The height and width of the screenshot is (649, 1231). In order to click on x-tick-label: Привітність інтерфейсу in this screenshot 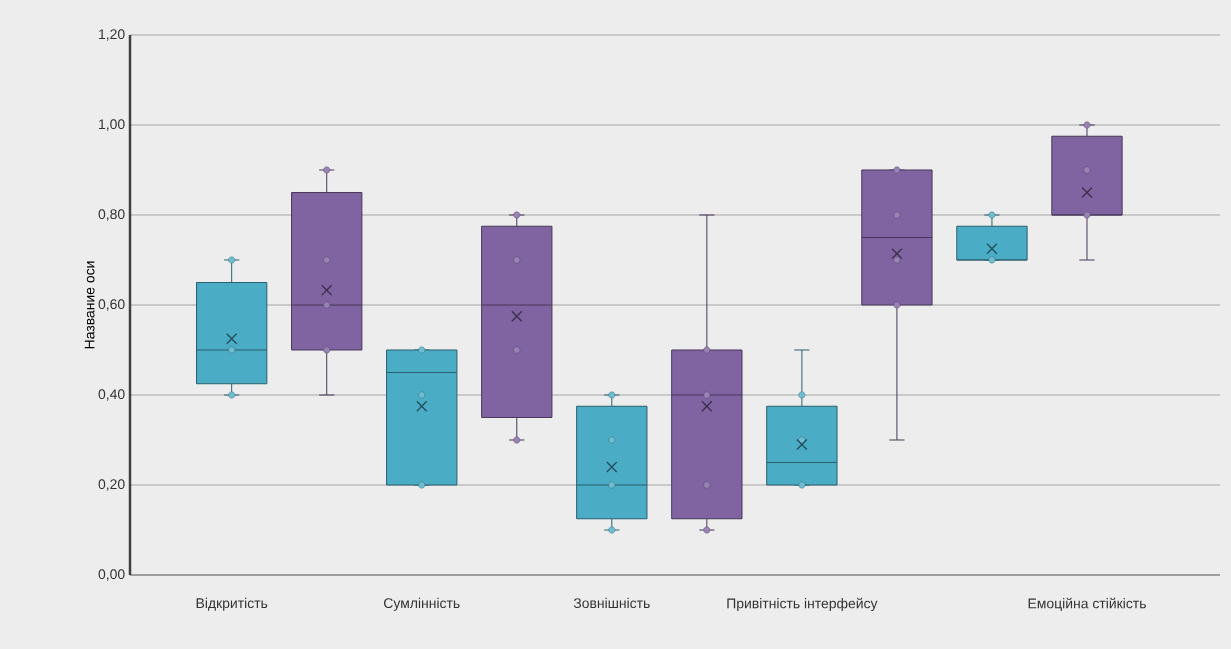, I will do `click(802, 604)`.